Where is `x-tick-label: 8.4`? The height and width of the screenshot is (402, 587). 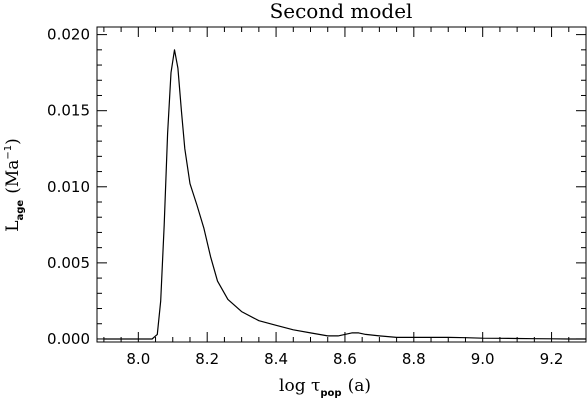 x-tick-label: 8.4 is located at coordinates (276, 359).